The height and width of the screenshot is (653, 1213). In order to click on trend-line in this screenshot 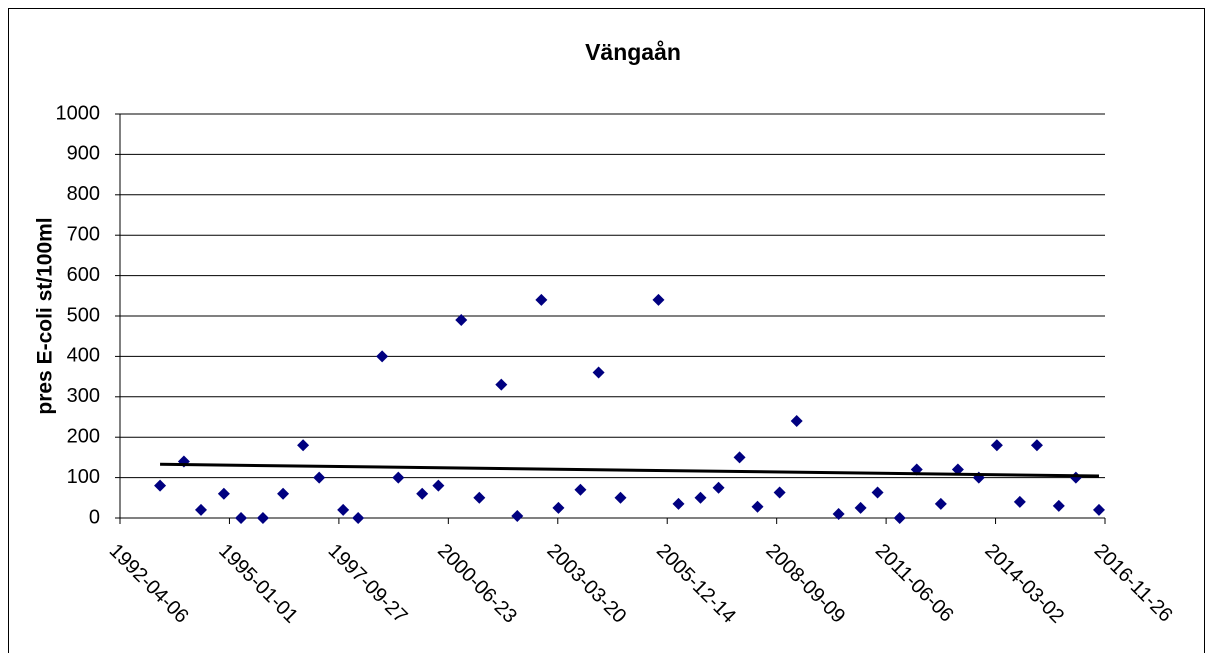, I will do `click(629, 470)`.